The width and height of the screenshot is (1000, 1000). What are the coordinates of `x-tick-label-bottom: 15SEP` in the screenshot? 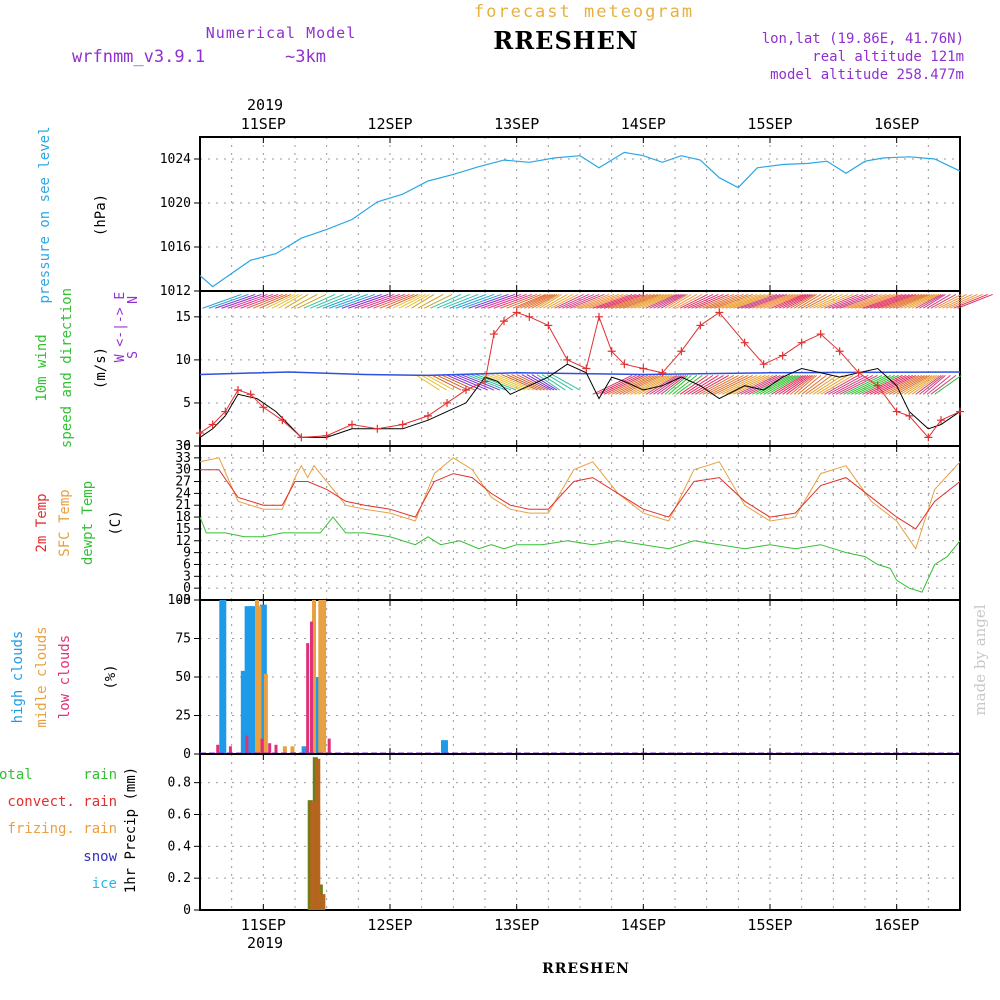 It's located at (769, 925).